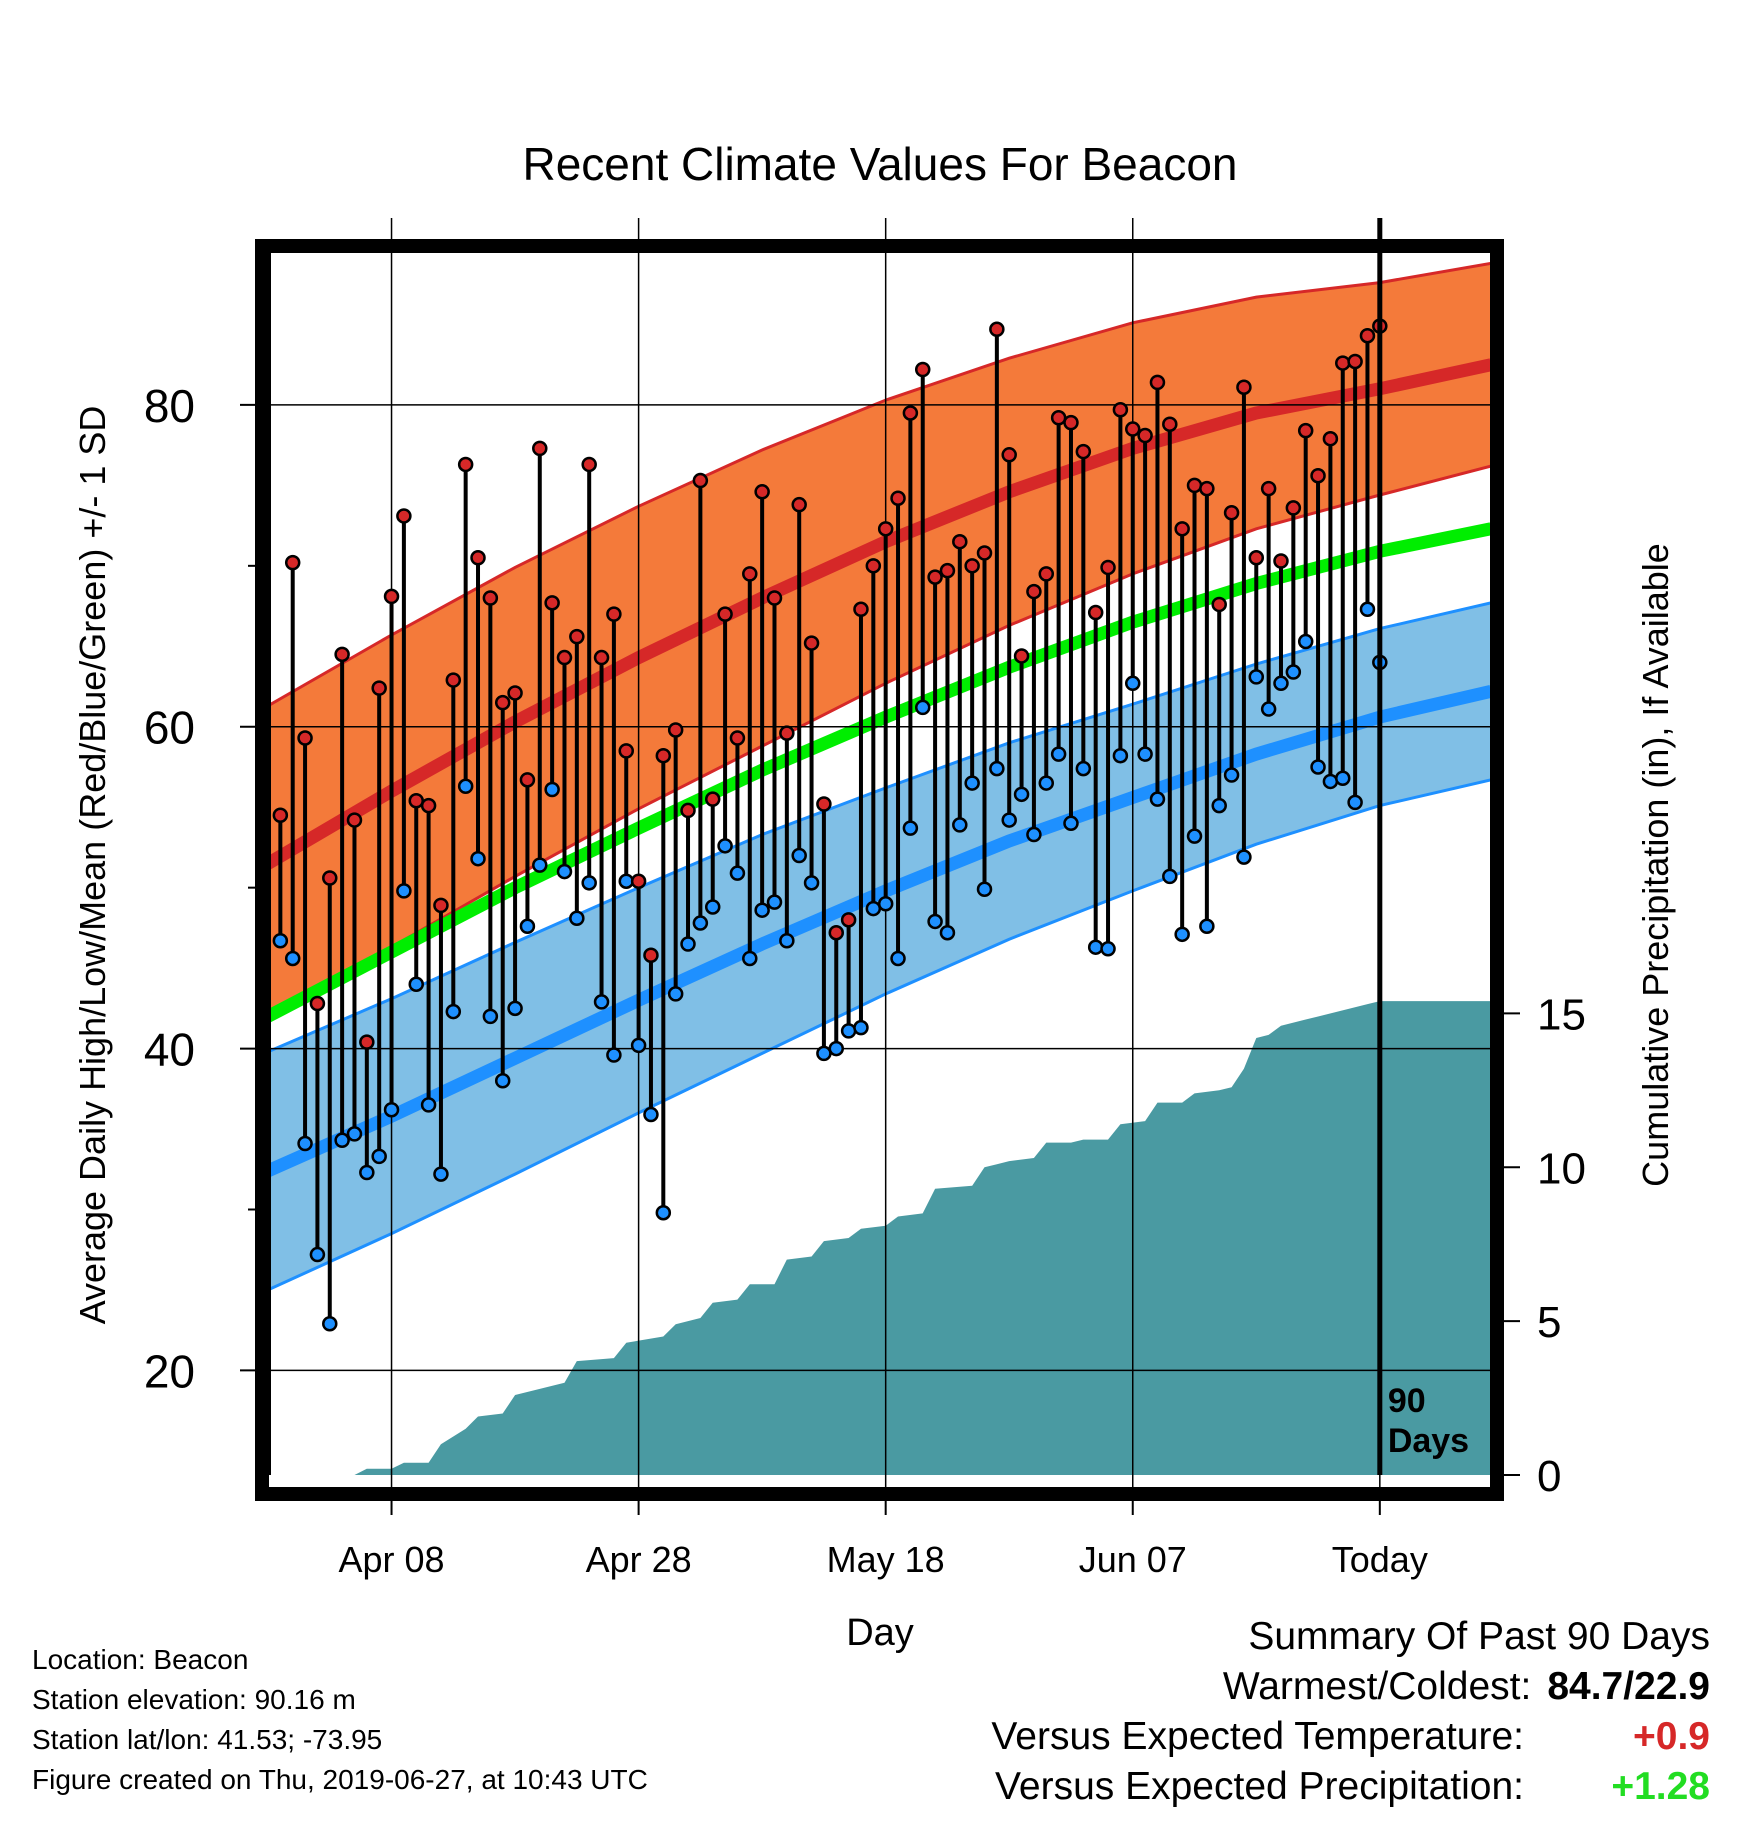 The height and width of the screenshot is (1828, 1748). What do you see at coordinates (1407, 1401) in the screenshot?
I see `marker-label-line1: 90` at bounding box center [1407, 1401].